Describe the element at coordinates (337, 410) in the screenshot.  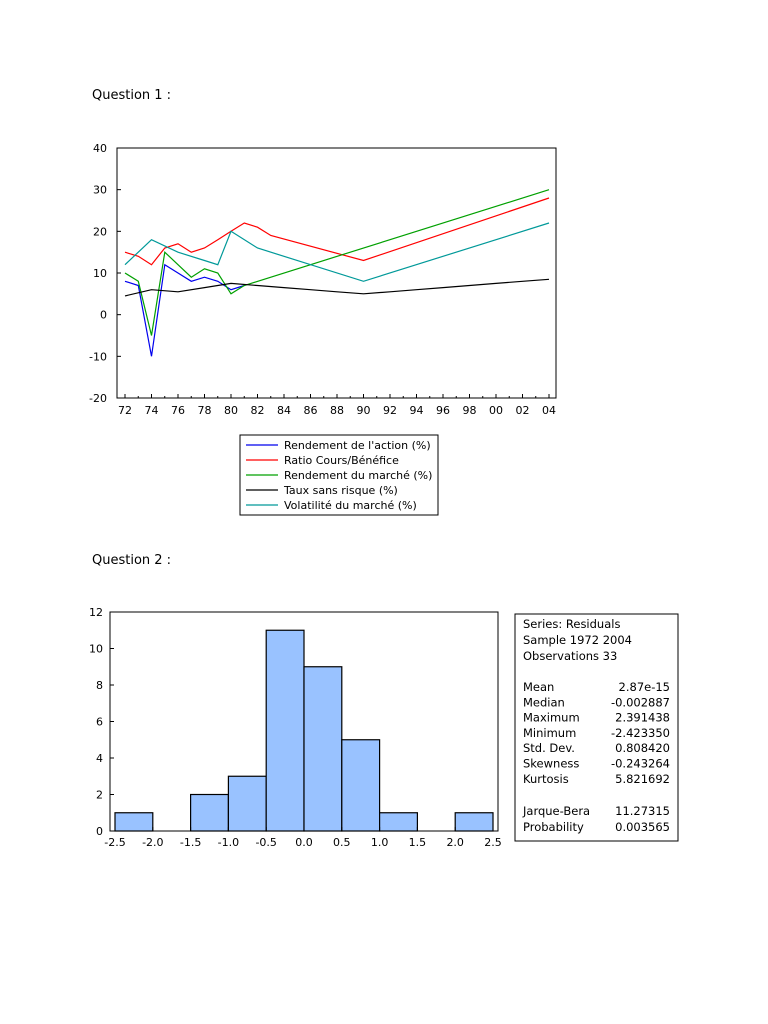
I see `x-tick-label: 88` at that location.